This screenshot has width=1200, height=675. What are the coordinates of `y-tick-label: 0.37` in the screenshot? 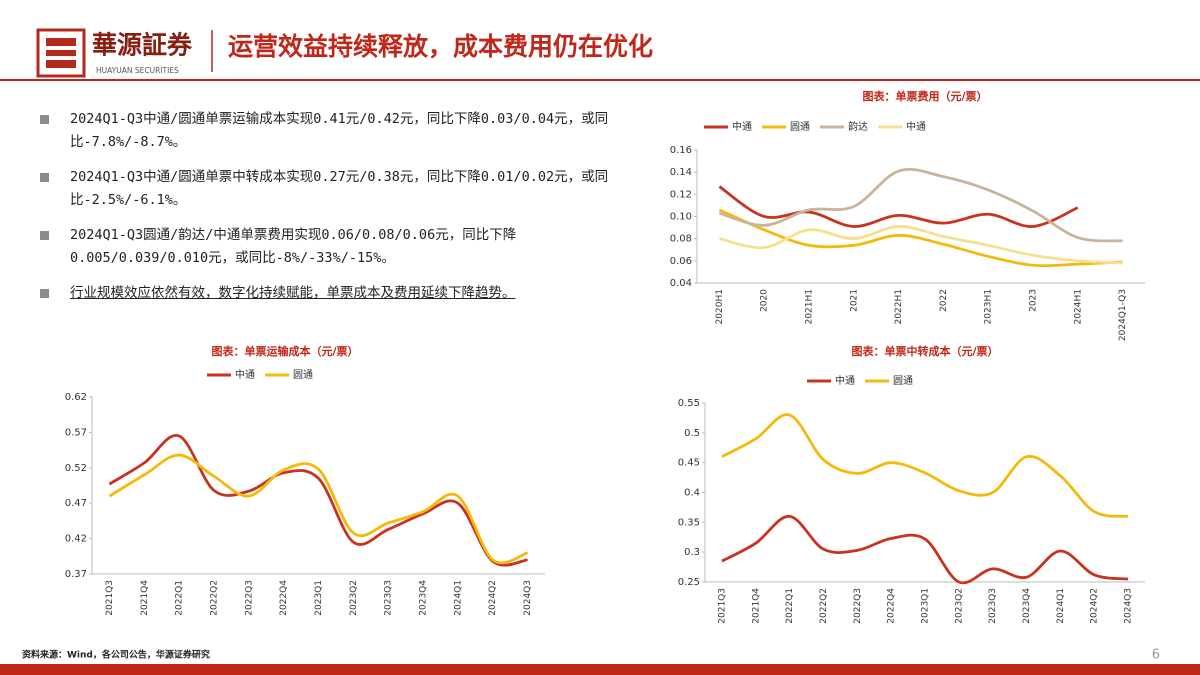 It's located at (76, 574).